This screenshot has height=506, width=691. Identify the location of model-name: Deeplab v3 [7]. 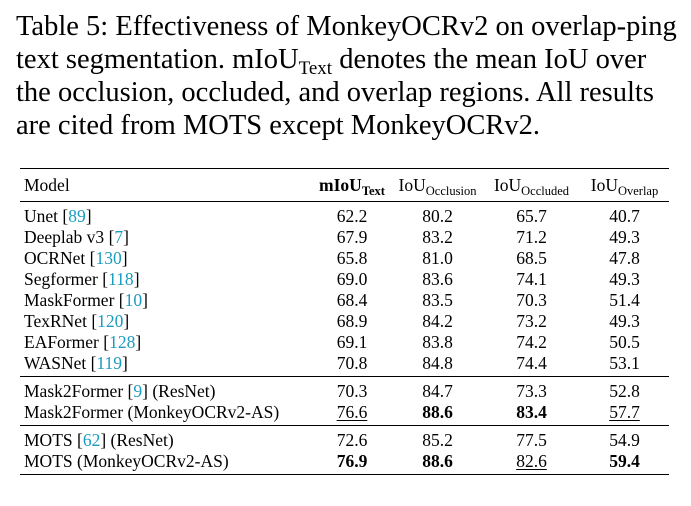
(76, 237).